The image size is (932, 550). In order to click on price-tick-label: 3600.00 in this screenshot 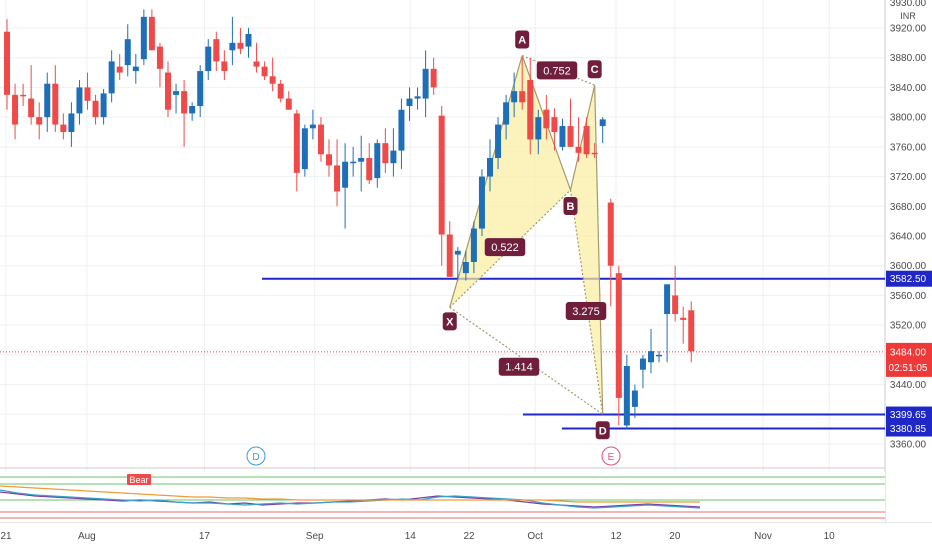, I will do `click(908, 266)`.